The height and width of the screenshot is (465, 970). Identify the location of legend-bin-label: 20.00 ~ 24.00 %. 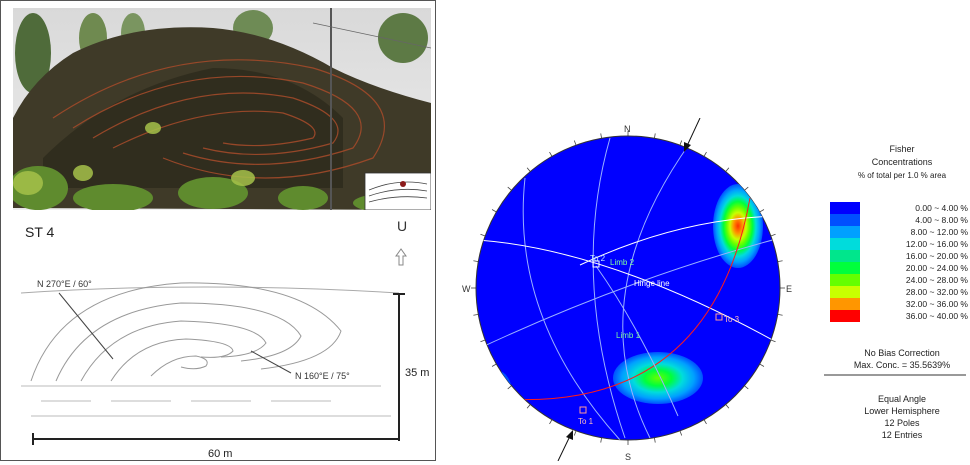
(937, 268).